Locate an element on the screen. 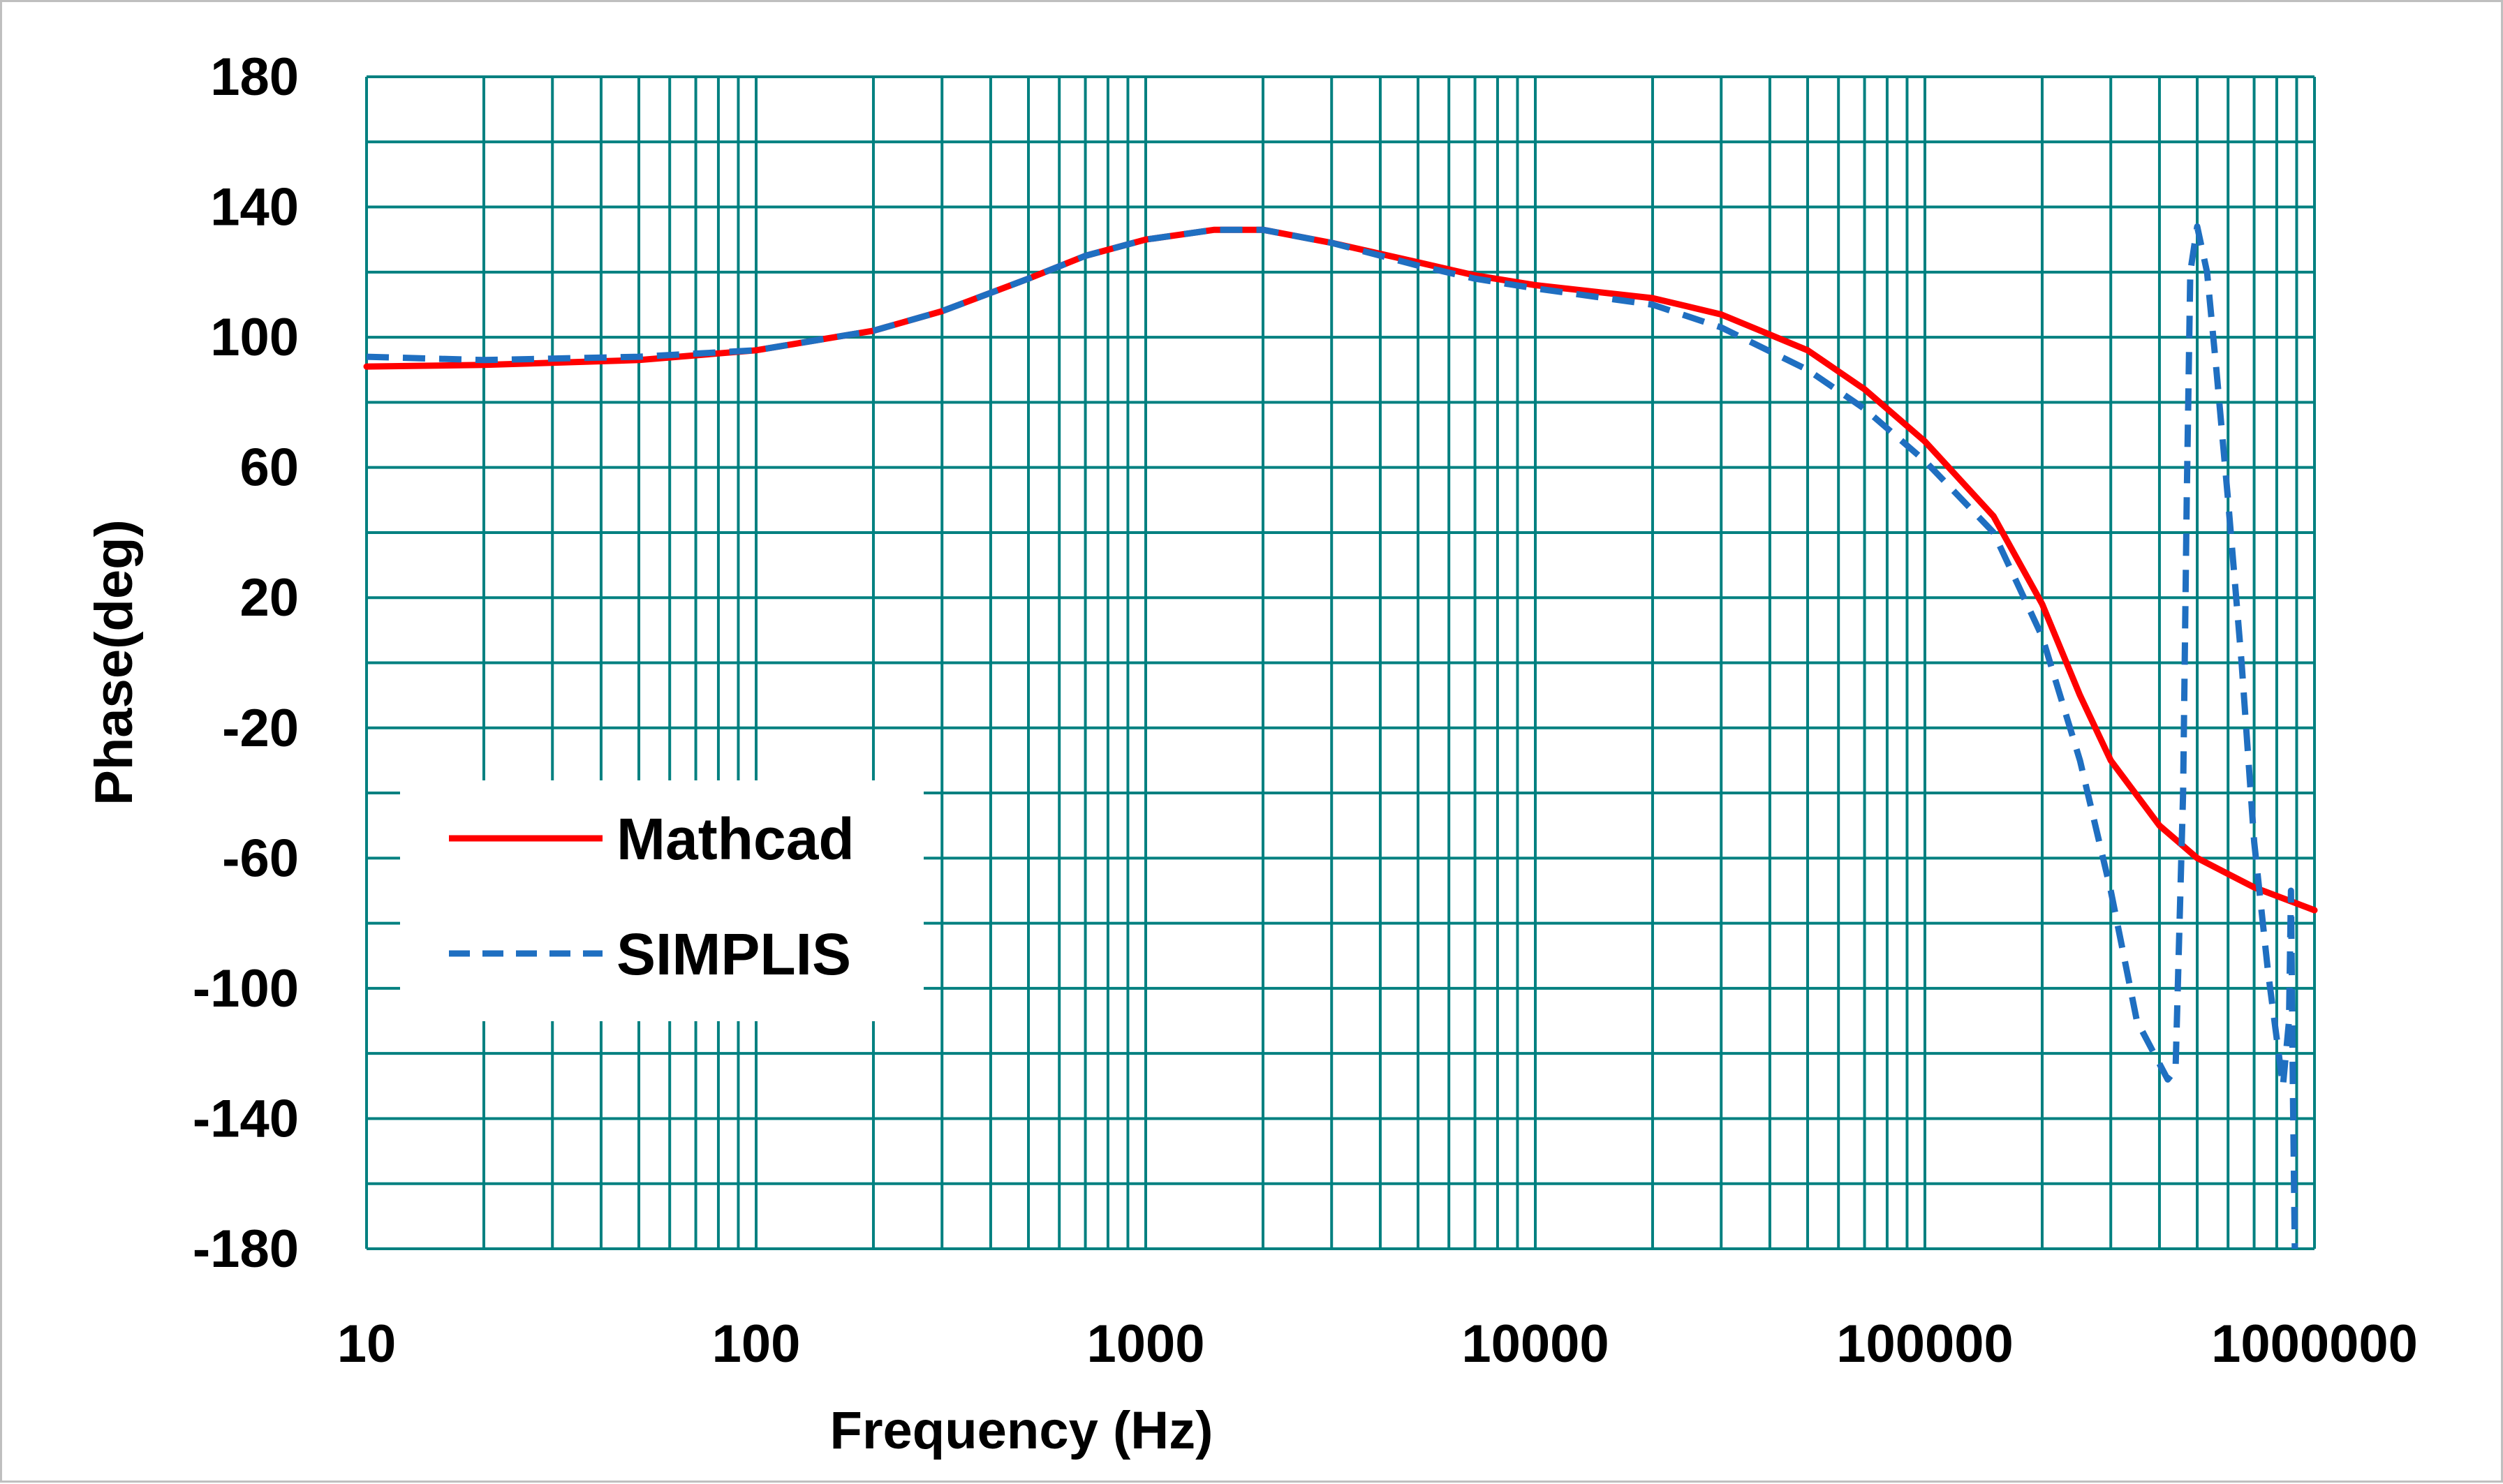 The height and width of the screenshot is (1484, 2503). y-tick-label: 180 is located at coordinates (254, 77).